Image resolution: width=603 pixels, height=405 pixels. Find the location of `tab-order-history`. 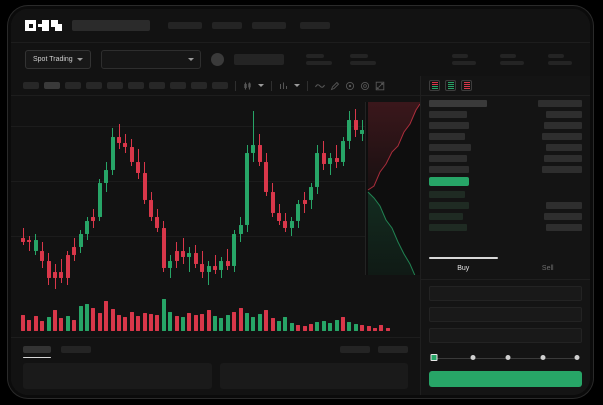

tab-order-history is located at coordinates (76, 349).